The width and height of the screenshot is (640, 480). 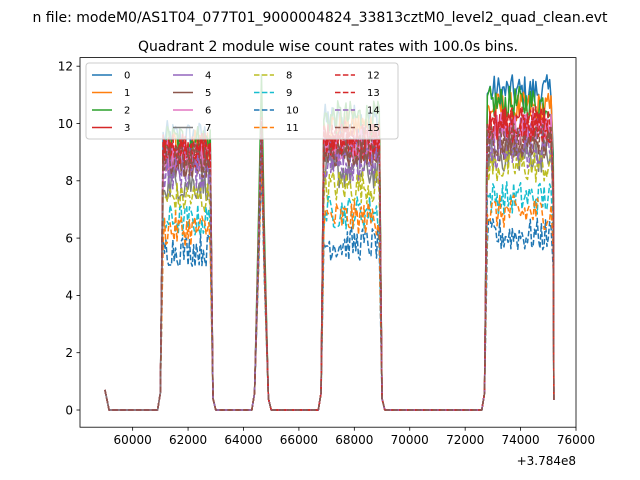 I want to click on legend-label-7: 7, so click(x=208, y=128).